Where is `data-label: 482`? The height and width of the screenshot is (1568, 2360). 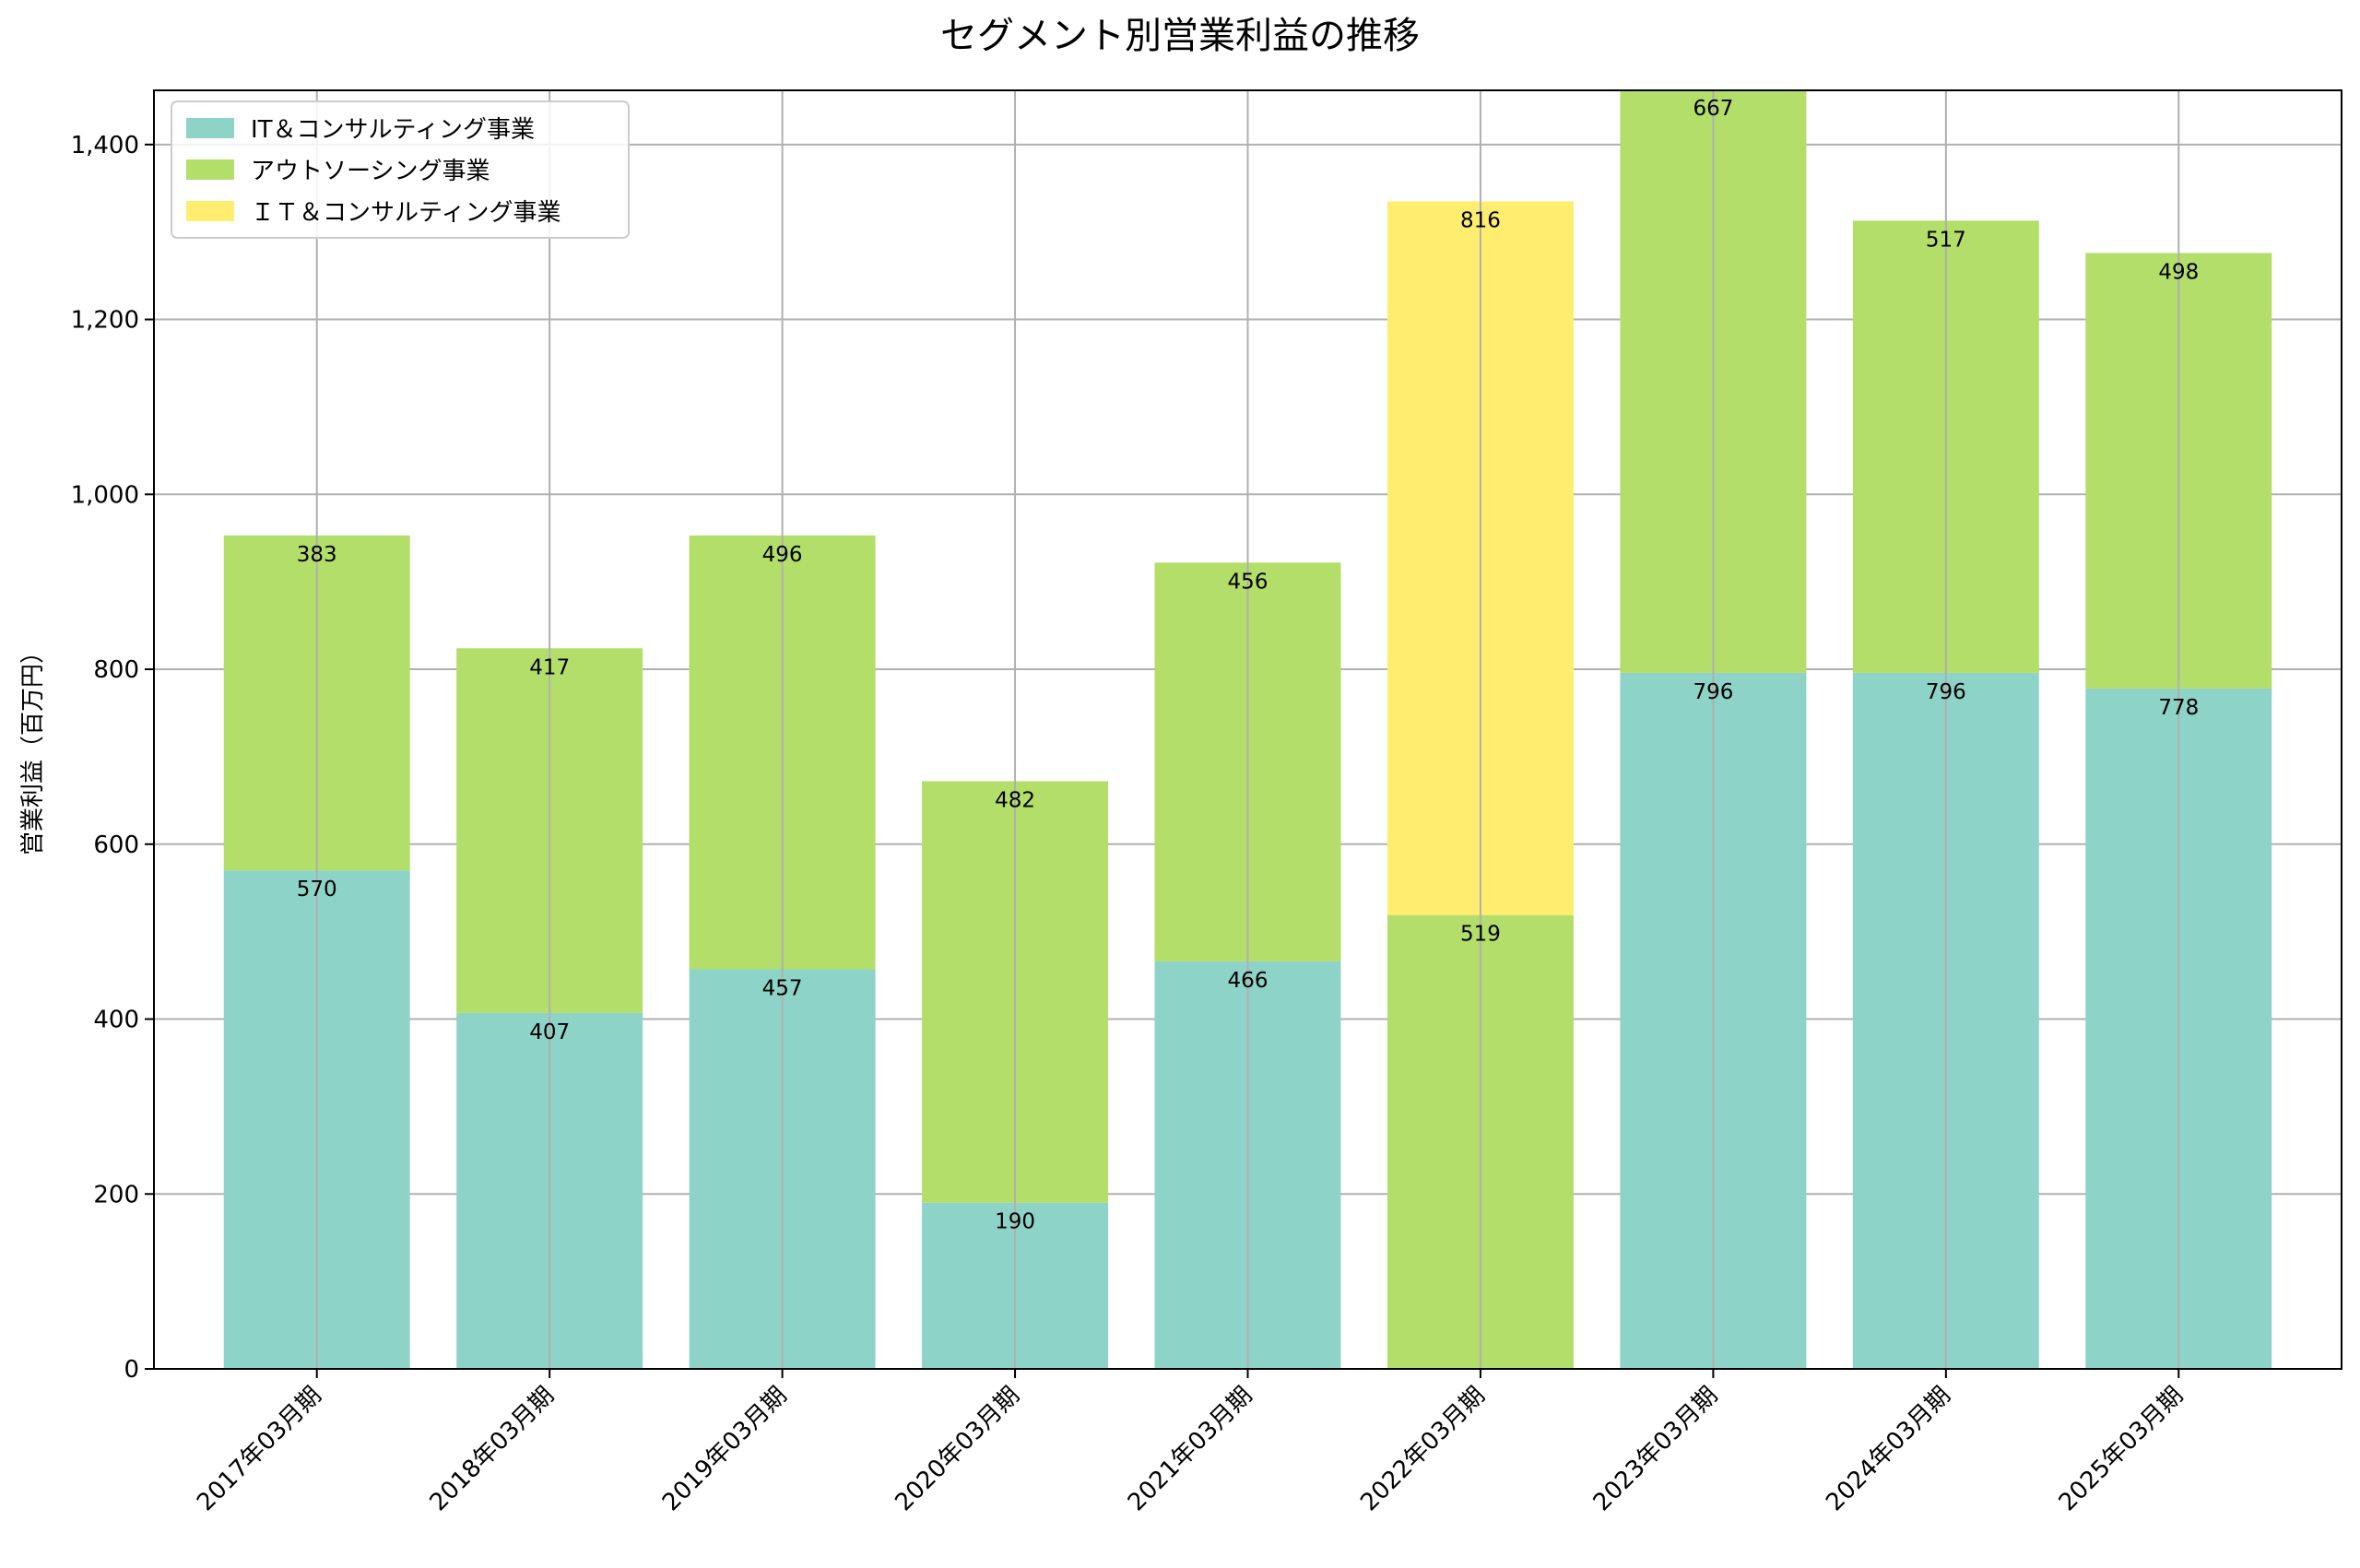
data-label: 482 is located at coordinates (1015, 800).